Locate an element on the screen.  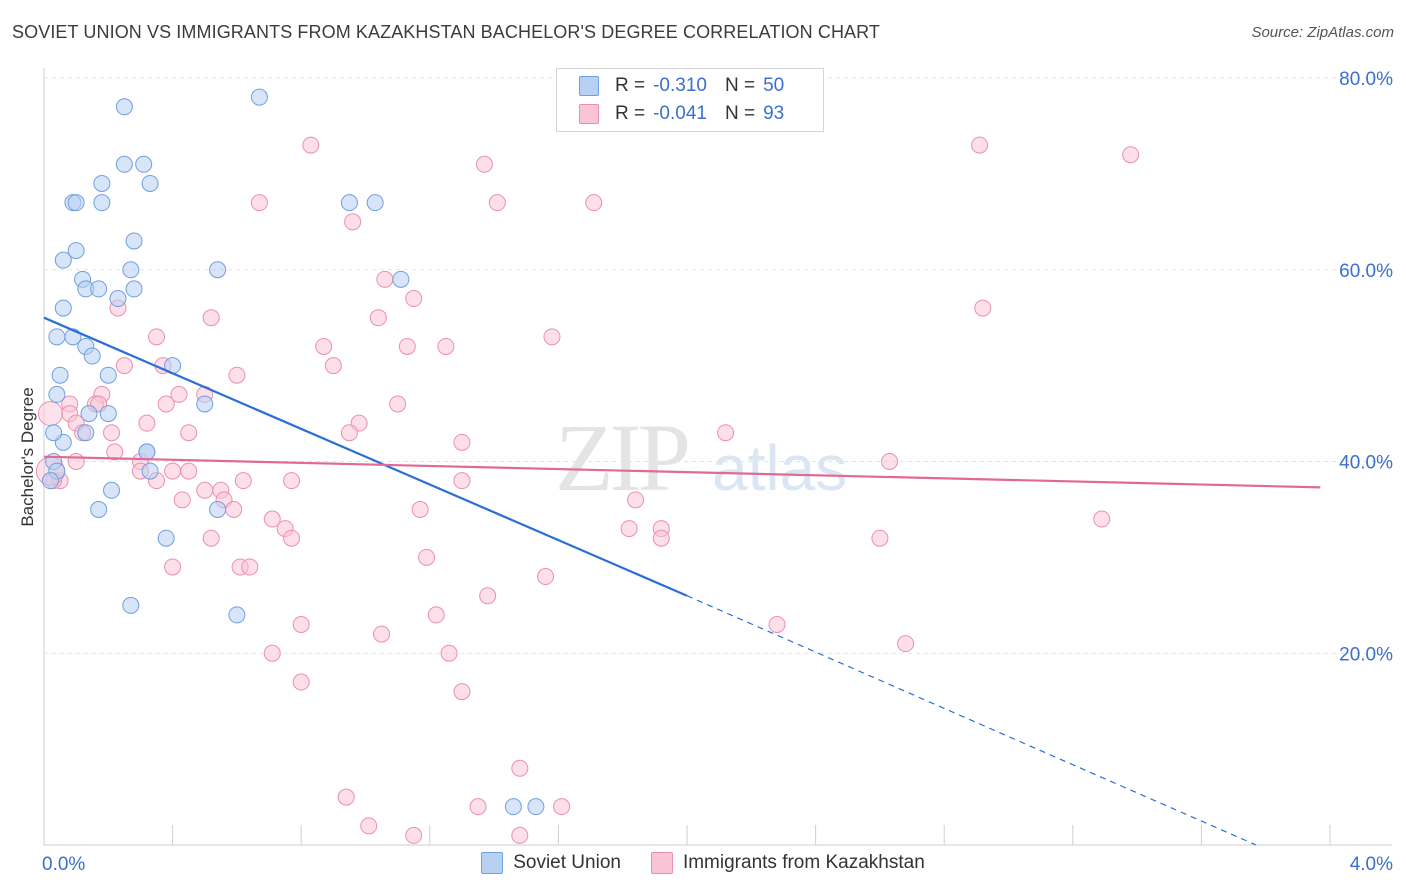
legend-r-value: -0.041 is located at coordinates (680, 113).